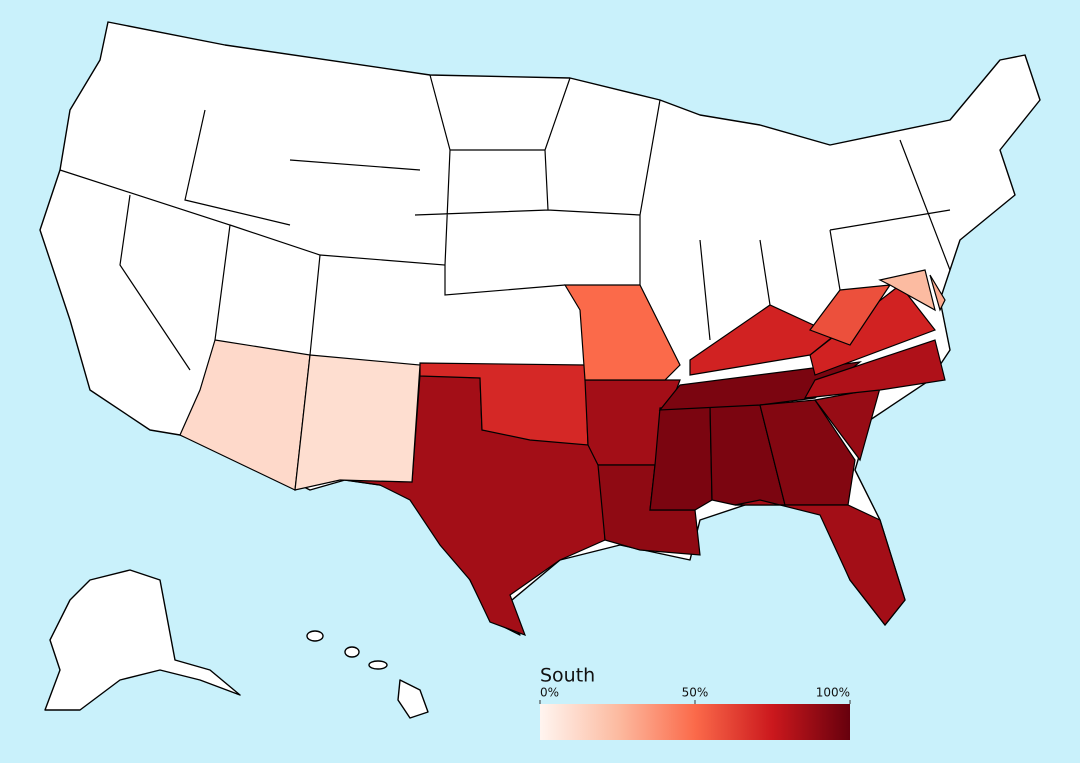 The height and width of the screenshot is (763, 1080). I want to click on hawaii, so click(367, 674).